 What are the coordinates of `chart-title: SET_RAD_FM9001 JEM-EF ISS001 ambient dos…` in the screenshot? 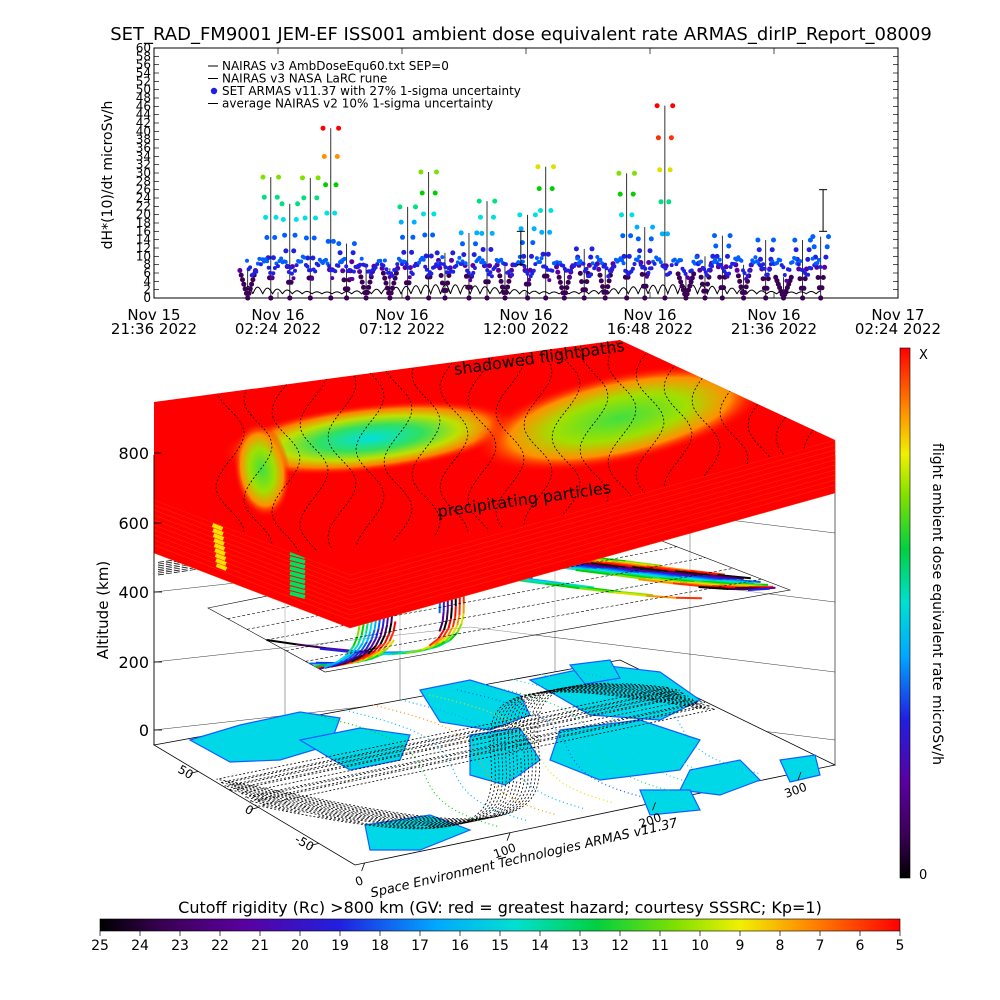 It's located at (521, 34).